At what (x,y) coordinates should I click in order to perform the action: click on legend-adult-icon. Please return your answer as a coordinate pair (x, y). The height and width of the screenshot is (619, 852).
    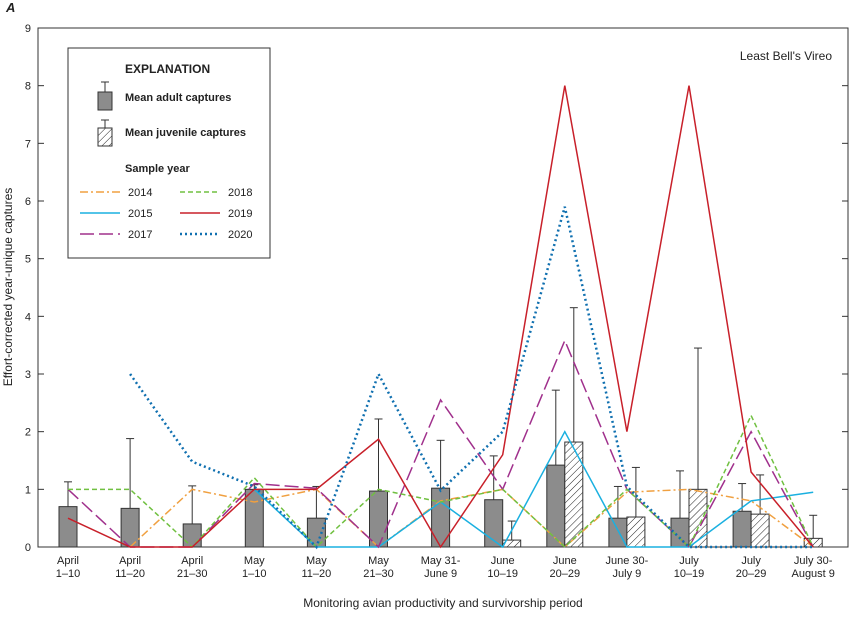
    Looking at the image, I should click on (105, 96).